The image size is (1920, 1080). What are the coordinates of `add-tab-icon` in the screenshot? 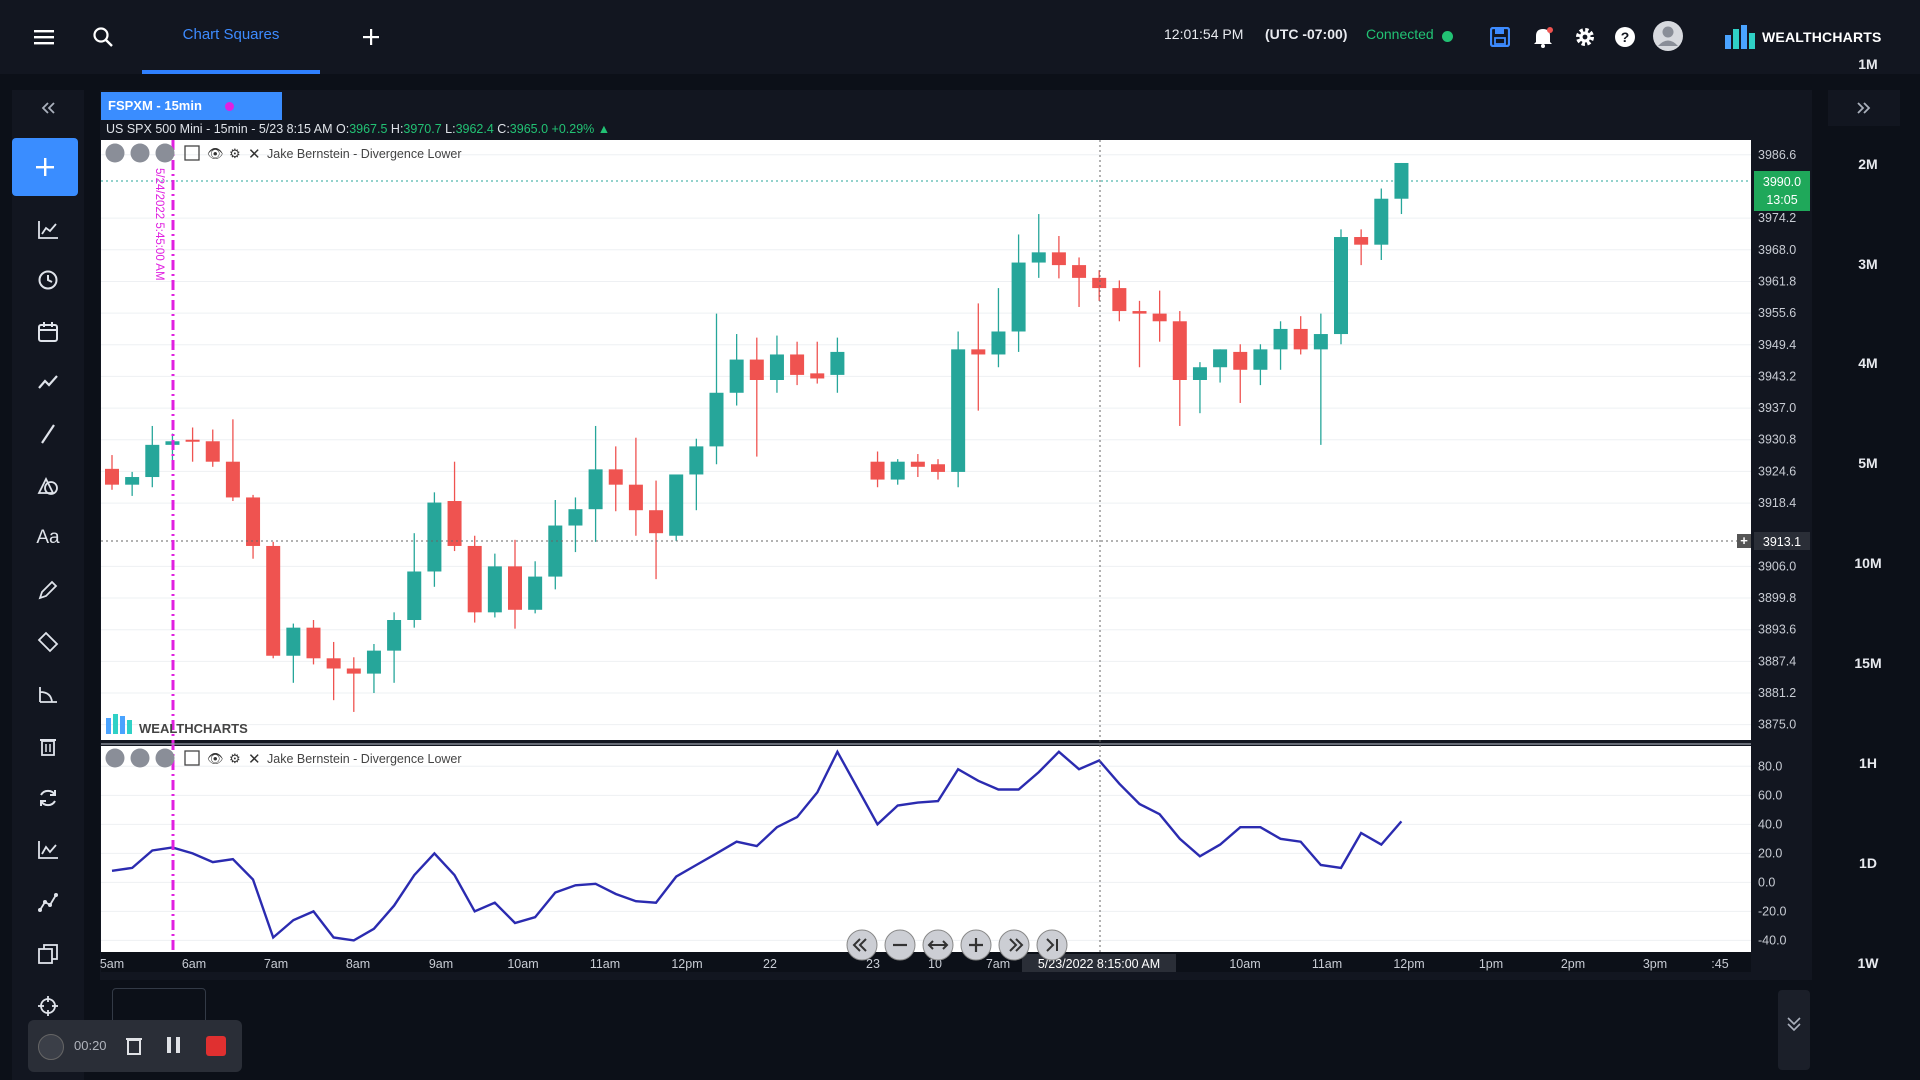 It's located at (371, 37).